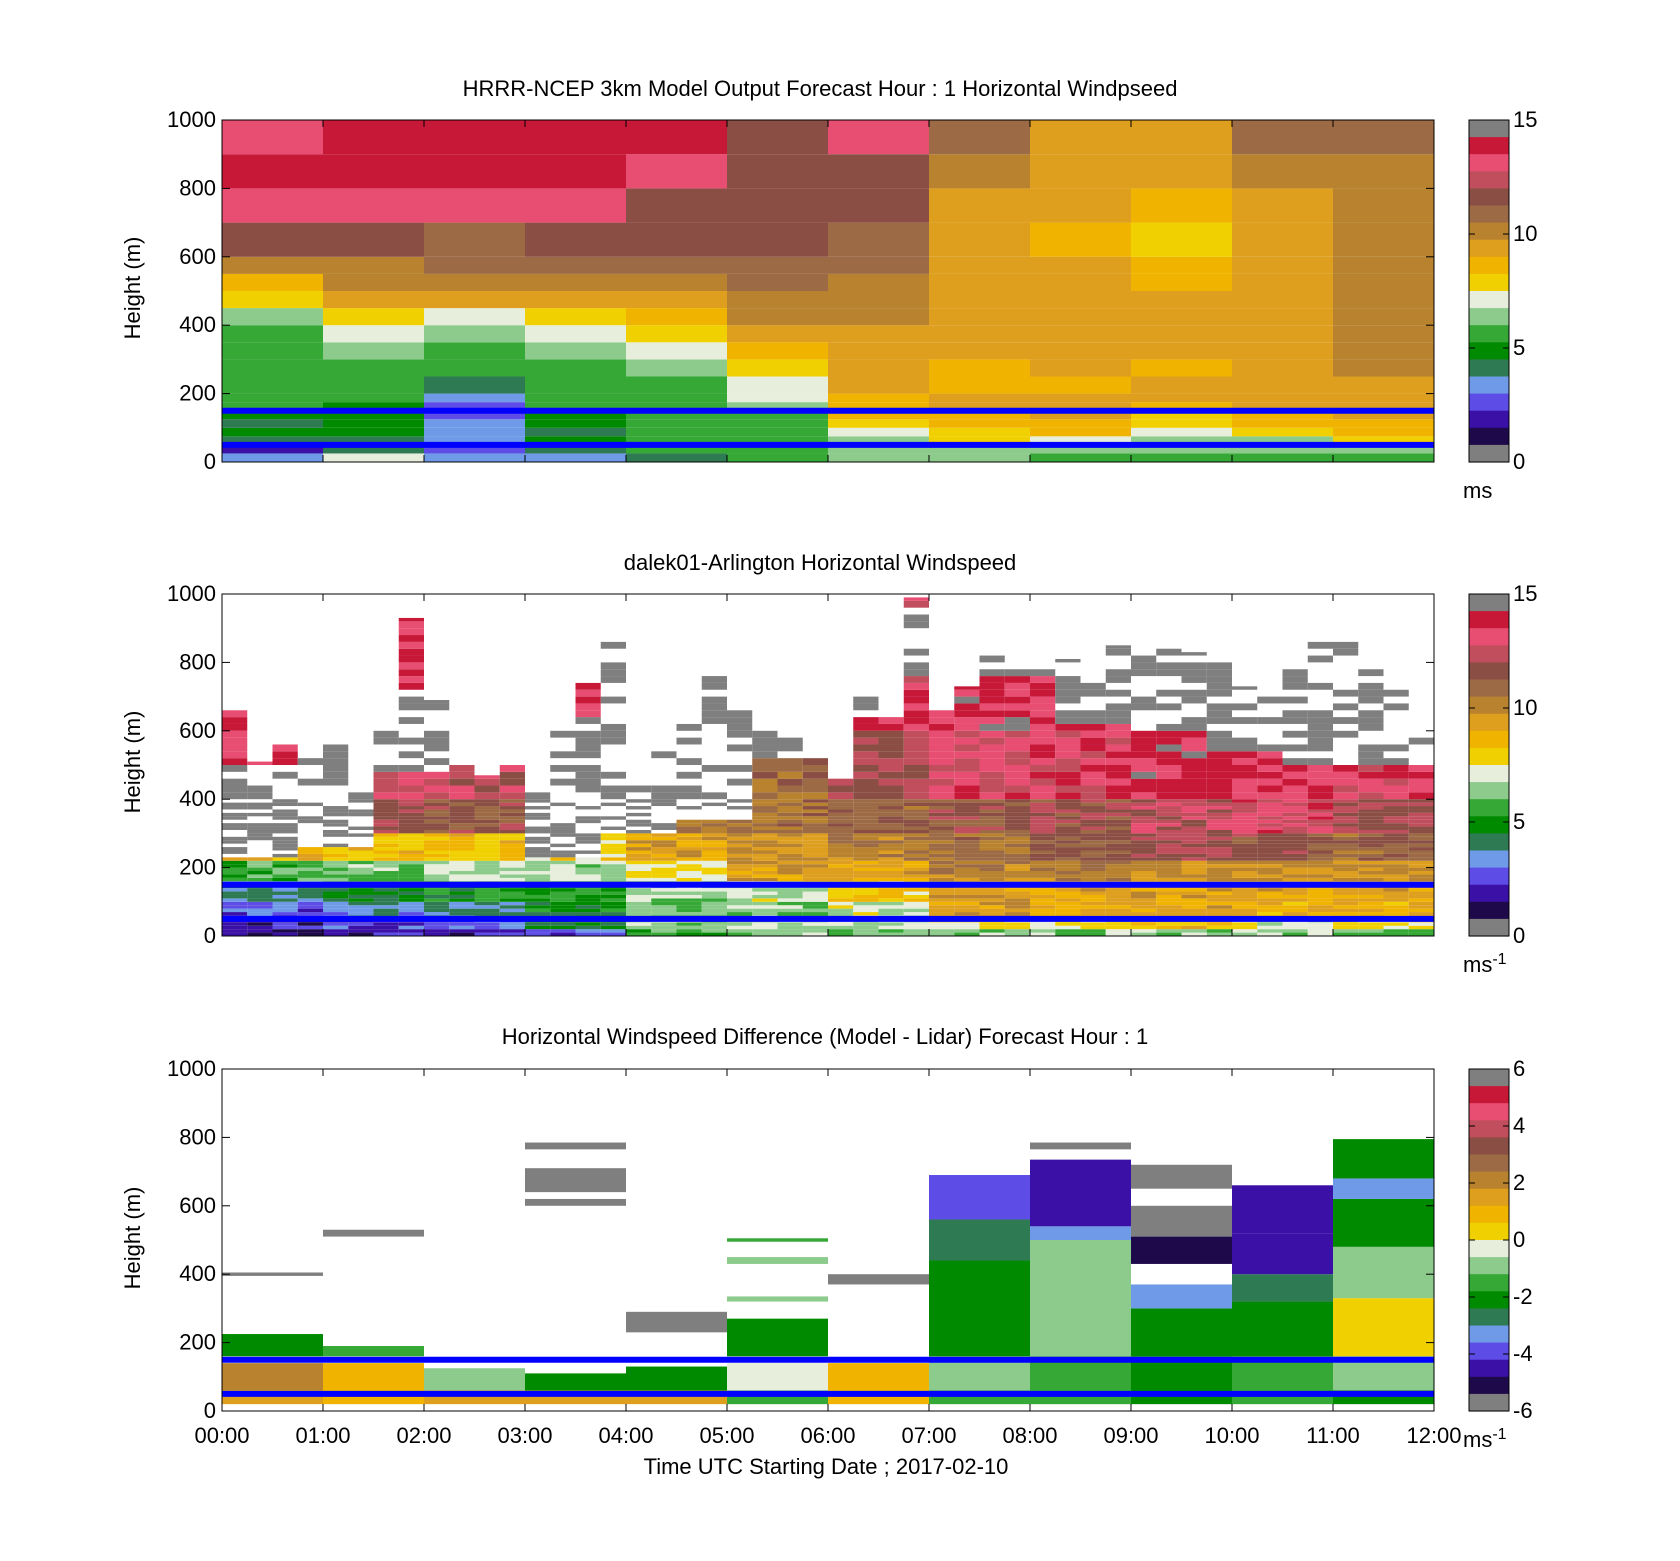  I want to click on colorbar-swatch, so click(1489, 825).